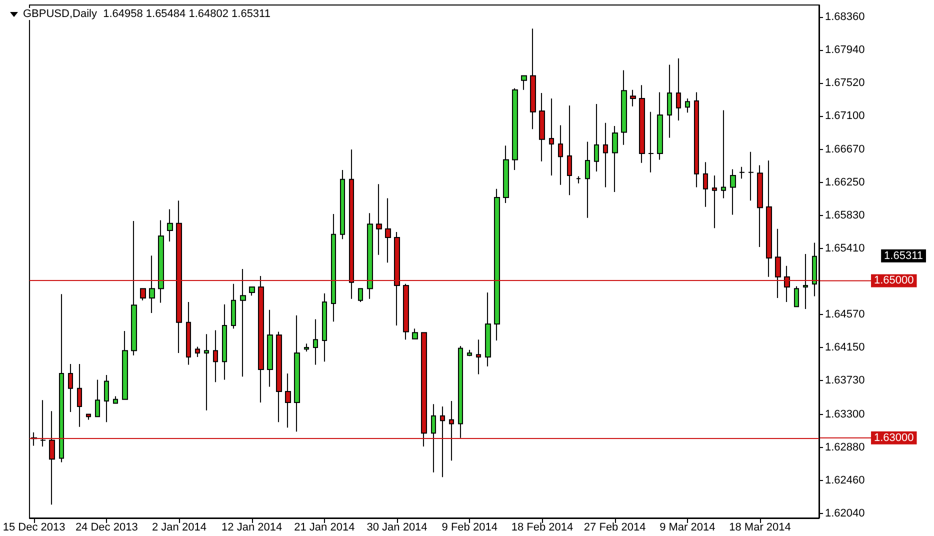 The width and height of the screenshot is (934, 536). What do you see at coordinates (34, 528) in the screenshot?
I see `x-tick-label: 15 Dec 2013` at bounding box center [34, 528].